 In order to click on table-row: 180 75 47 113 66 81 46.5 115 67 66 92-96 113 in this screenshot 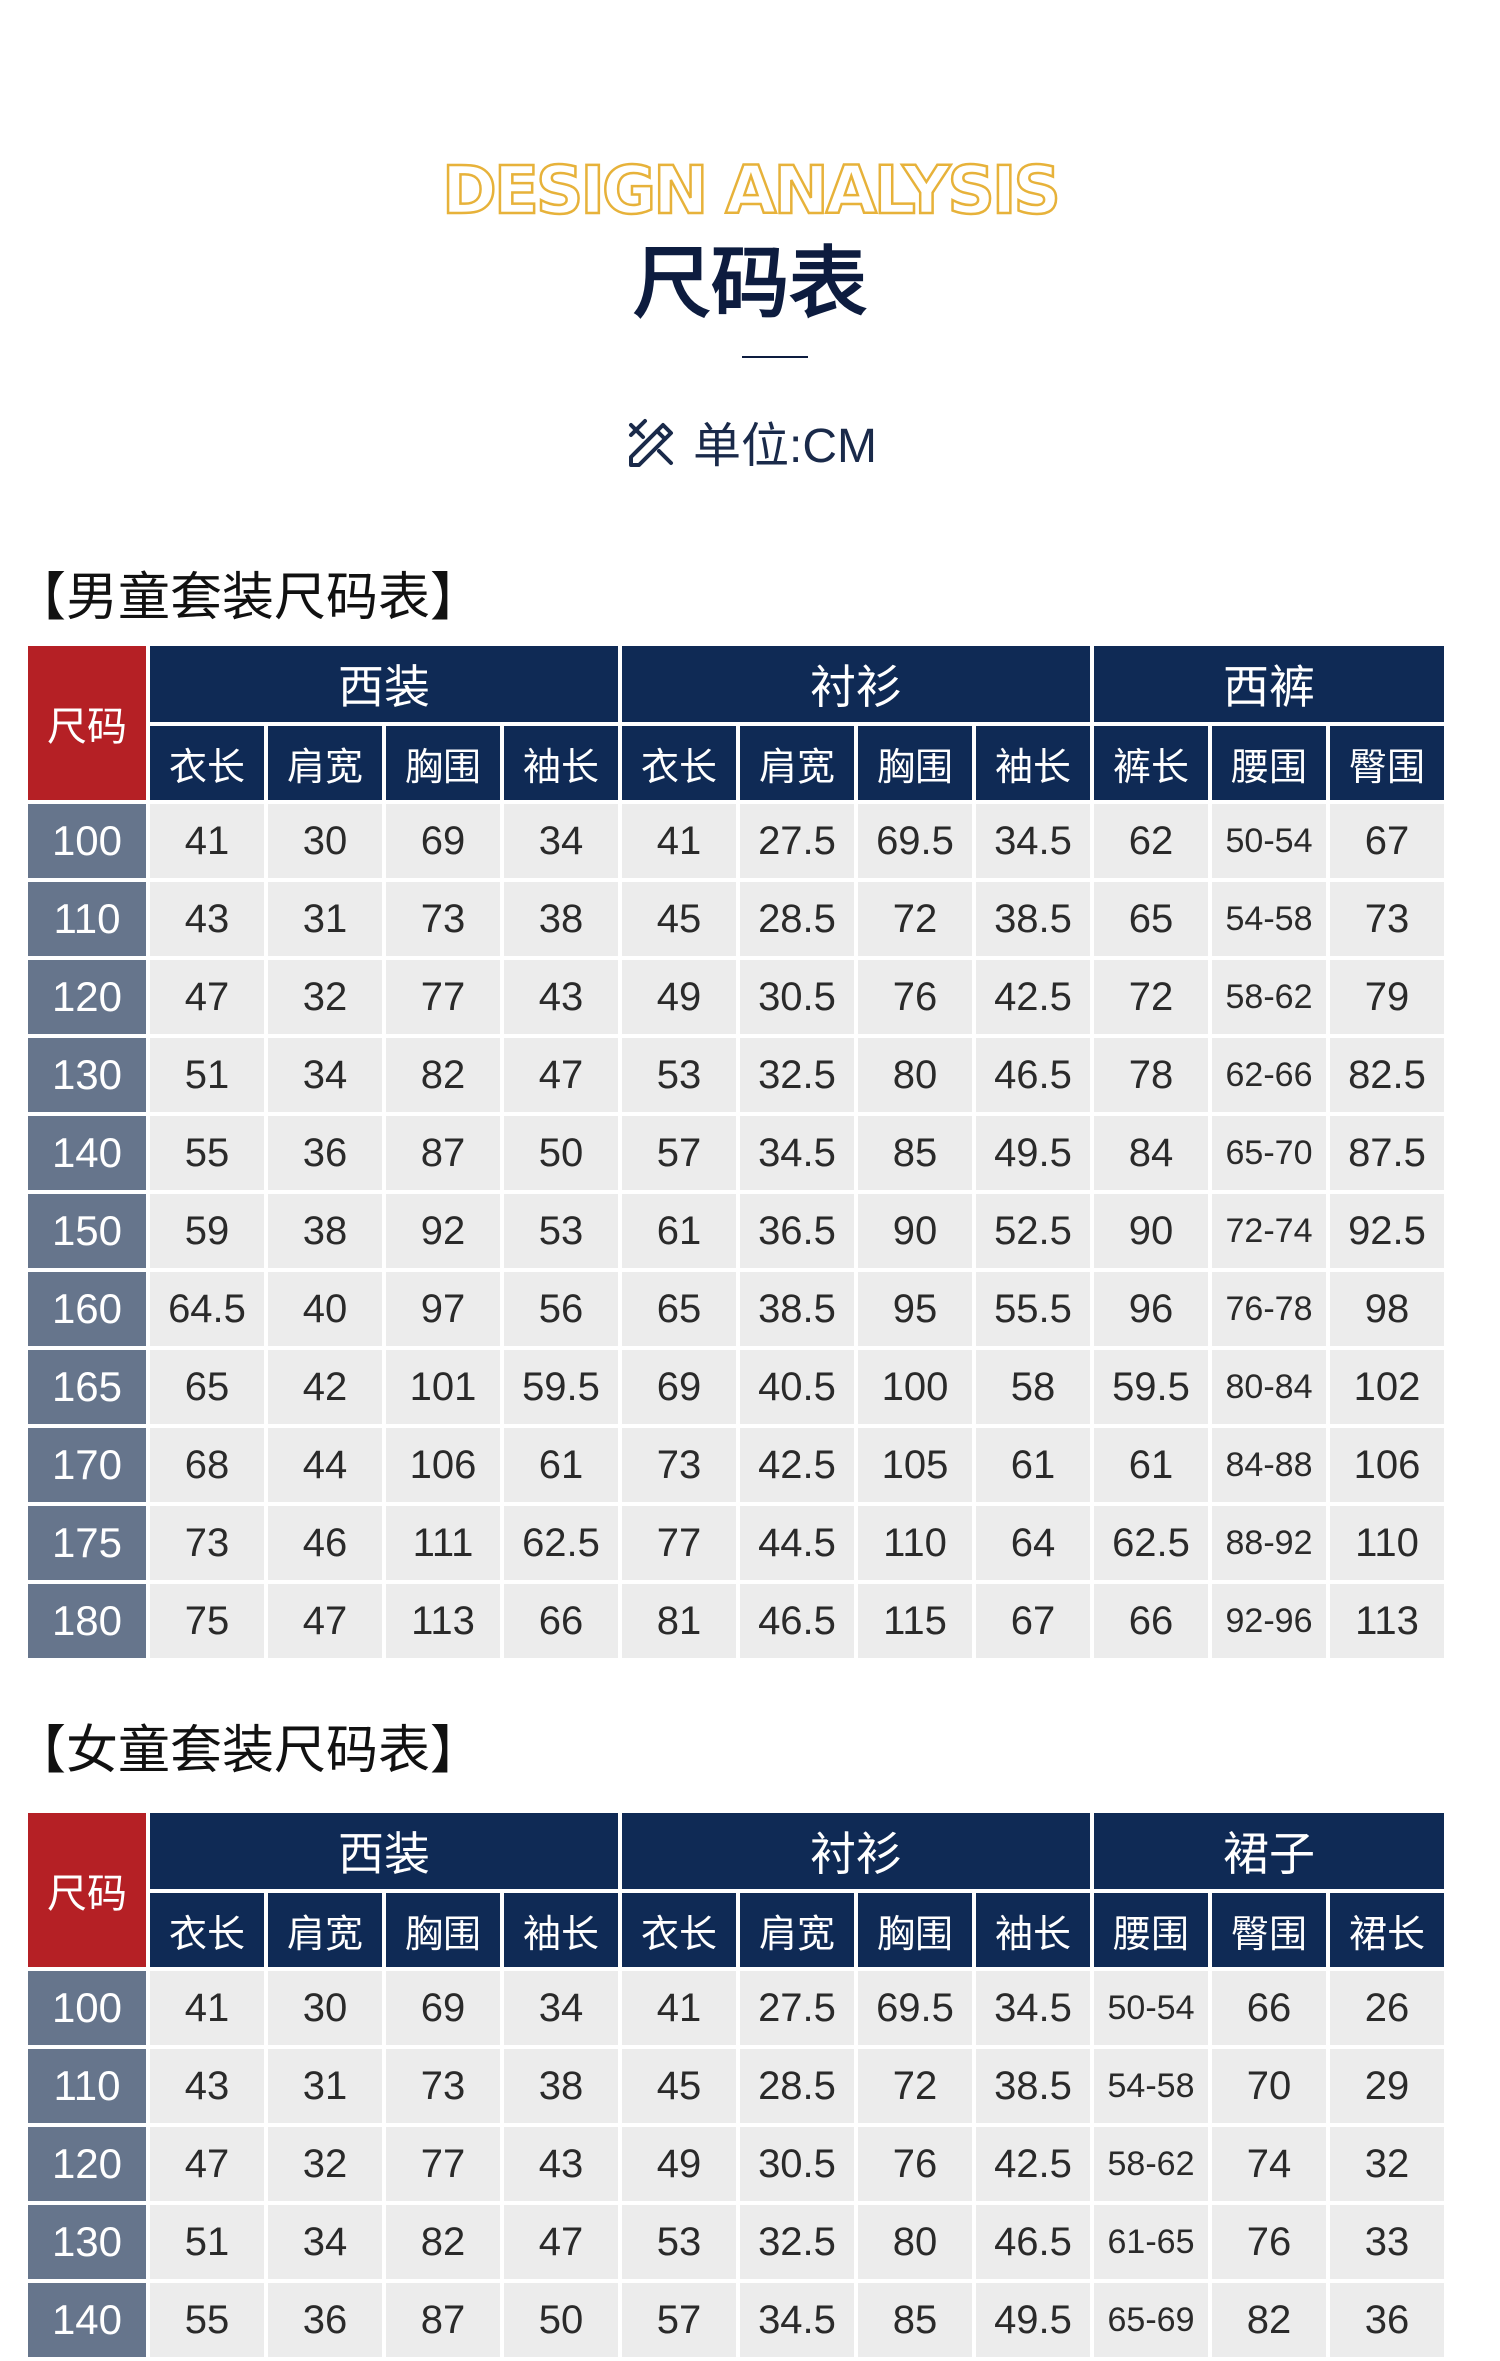, I will do `click(736, 1621)`.